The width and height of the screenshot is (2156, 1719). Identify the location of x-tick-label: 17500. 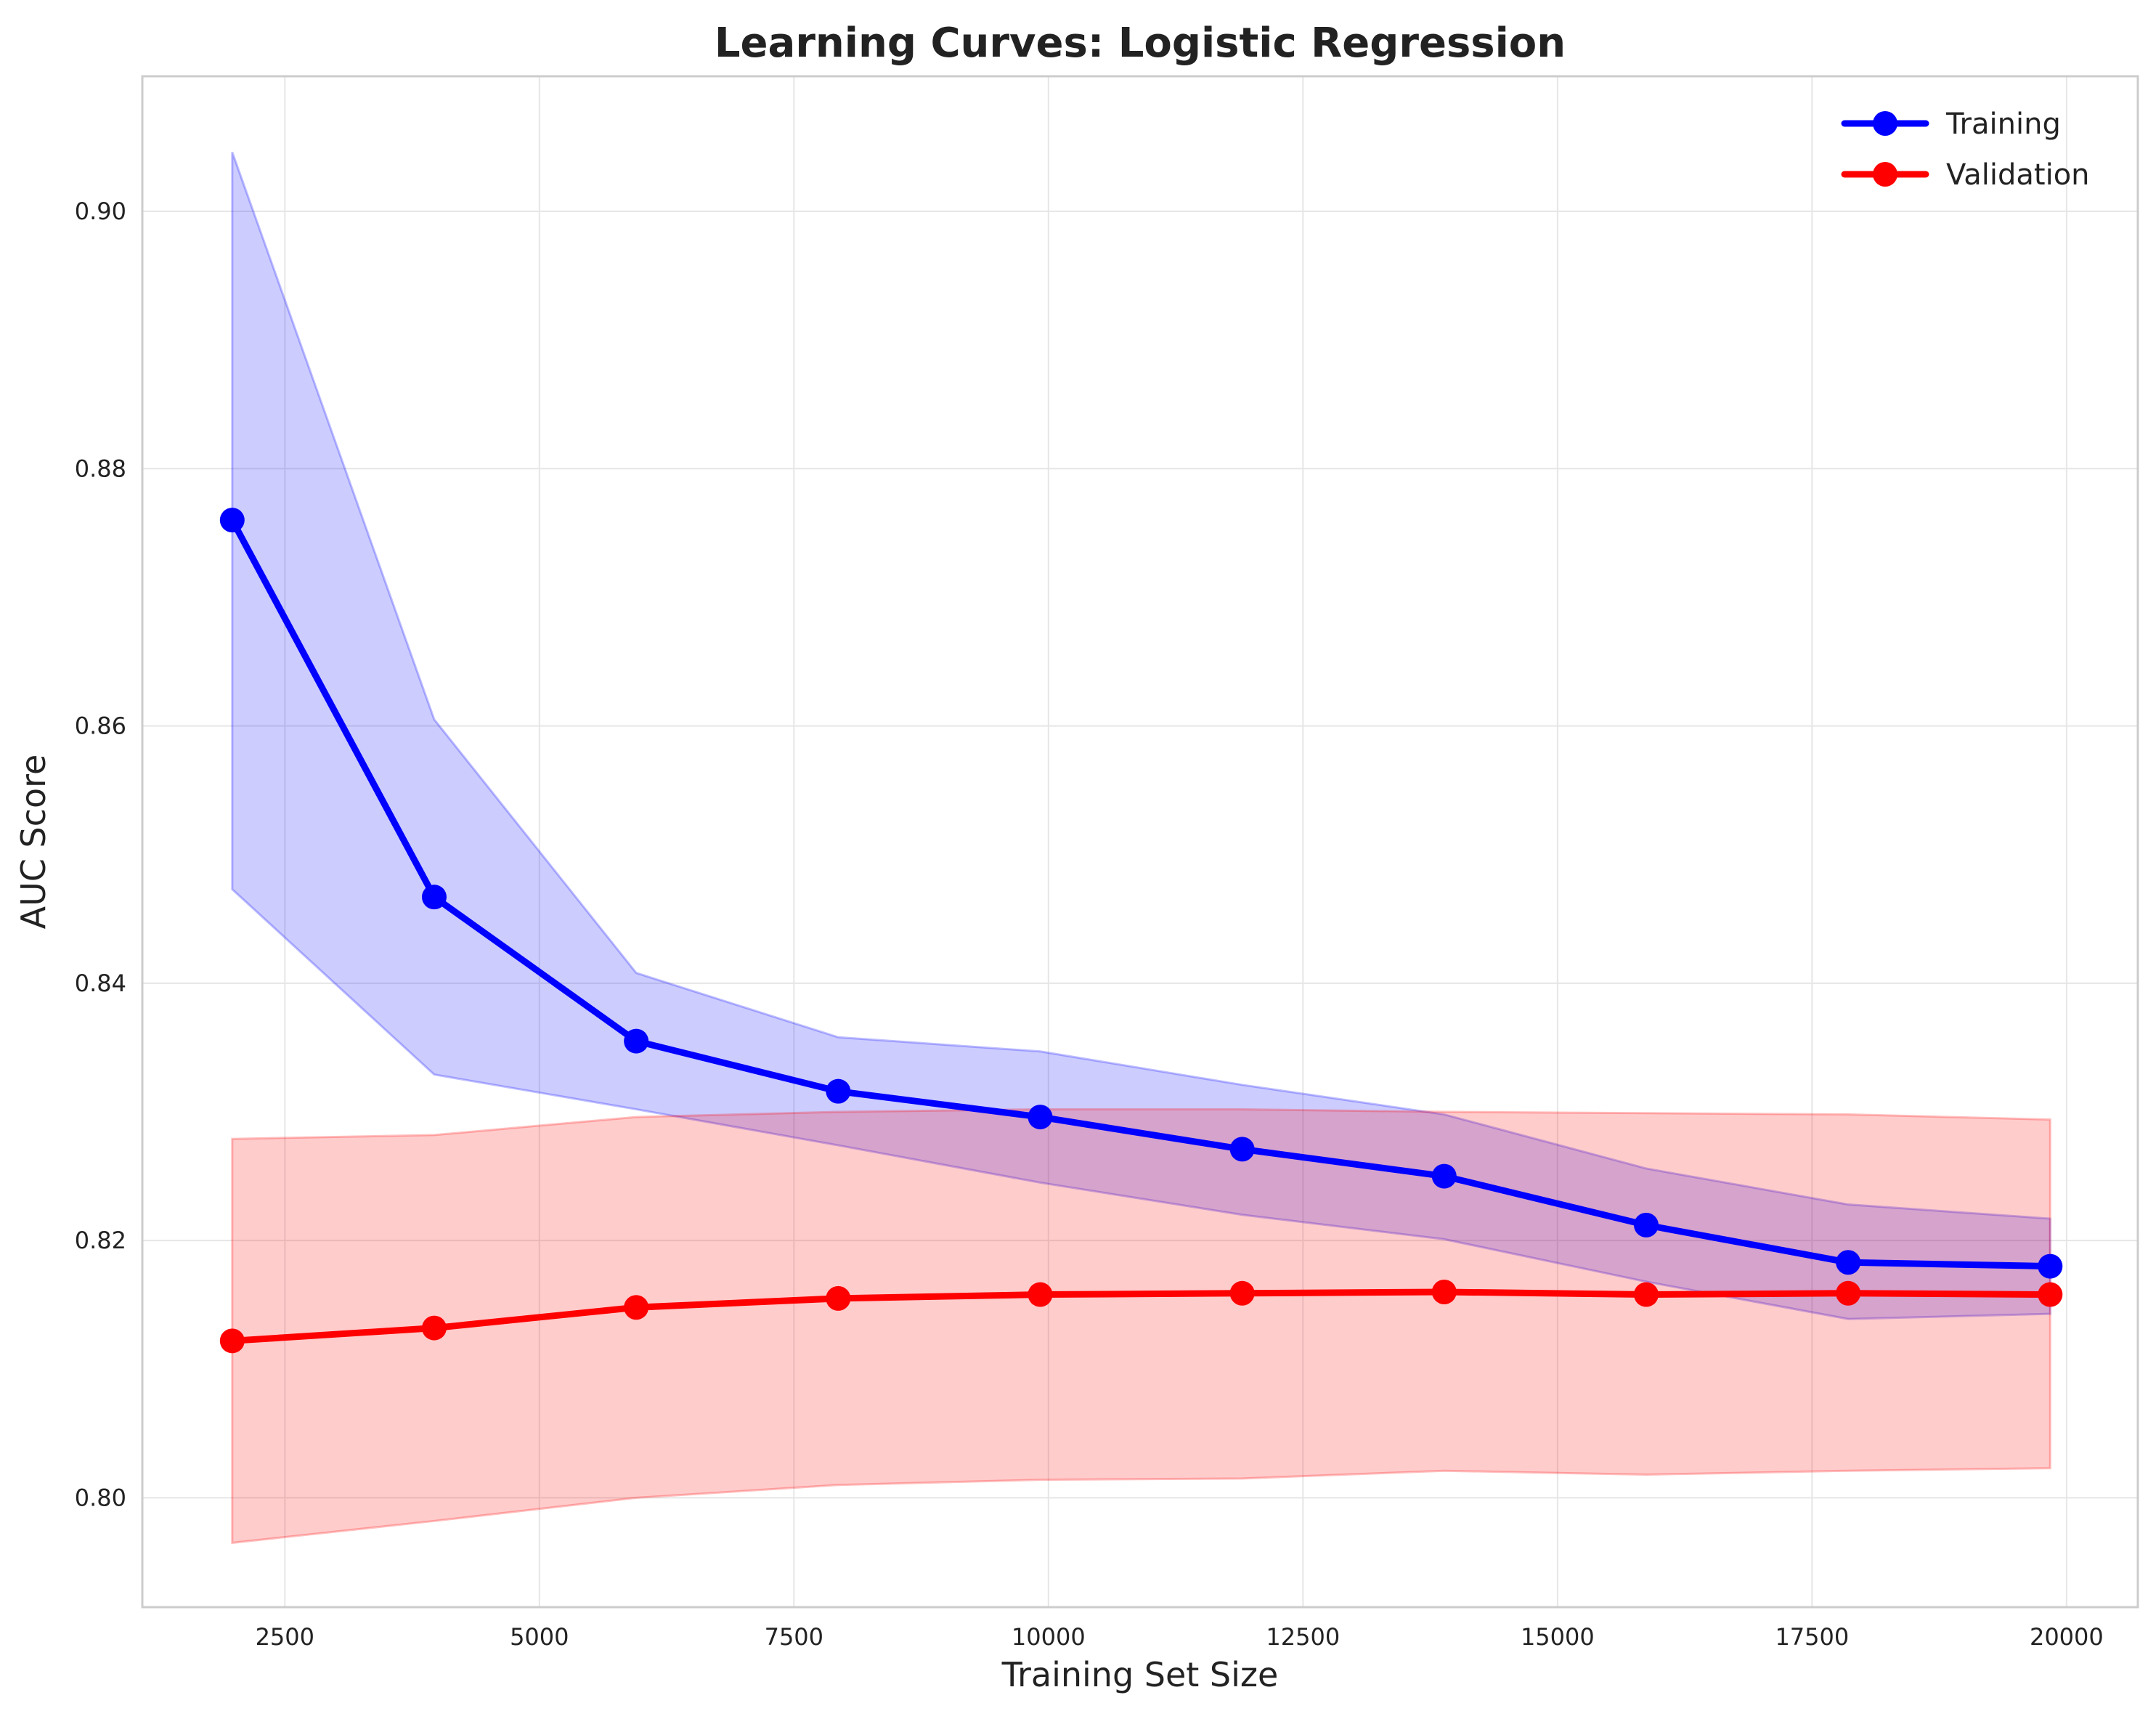
(1812, 1637).